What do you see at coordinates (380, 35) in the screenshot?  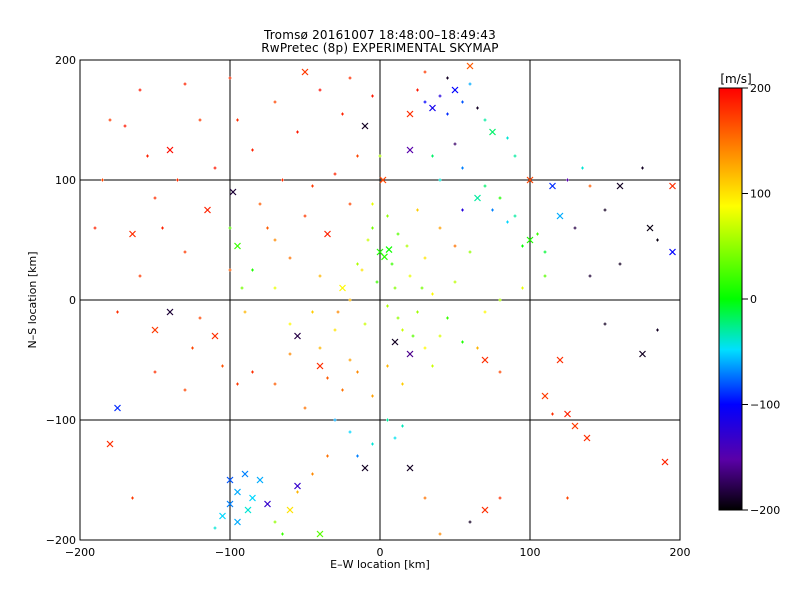 I see `chart-title: Tromsø 20161007 18:48:00–18:49:43` at bounding box center [380, 35].